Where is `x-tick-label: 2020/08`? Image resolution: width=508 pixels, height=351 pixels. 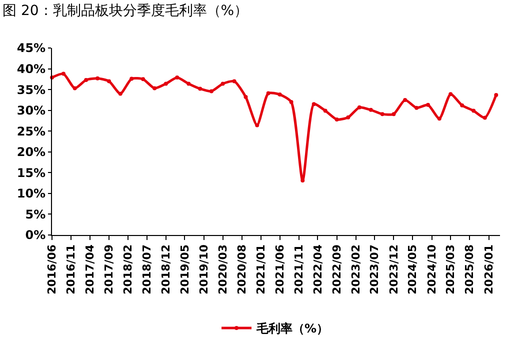
x-tick-label: 2020/08 is located at coordinates (241, 269).